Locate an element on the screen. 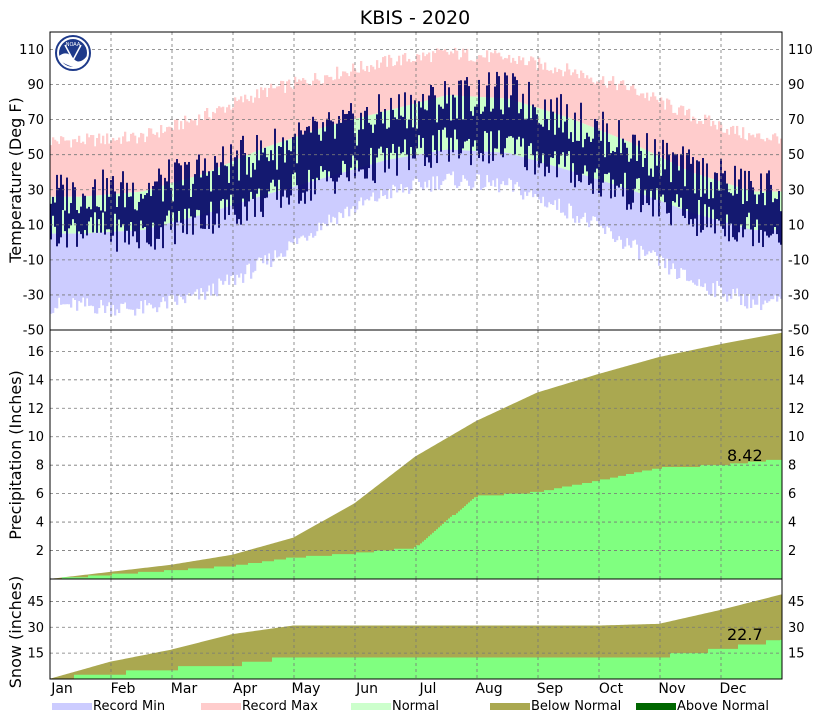  snow-tick-right: 45 is located at coordinates (796, 602).